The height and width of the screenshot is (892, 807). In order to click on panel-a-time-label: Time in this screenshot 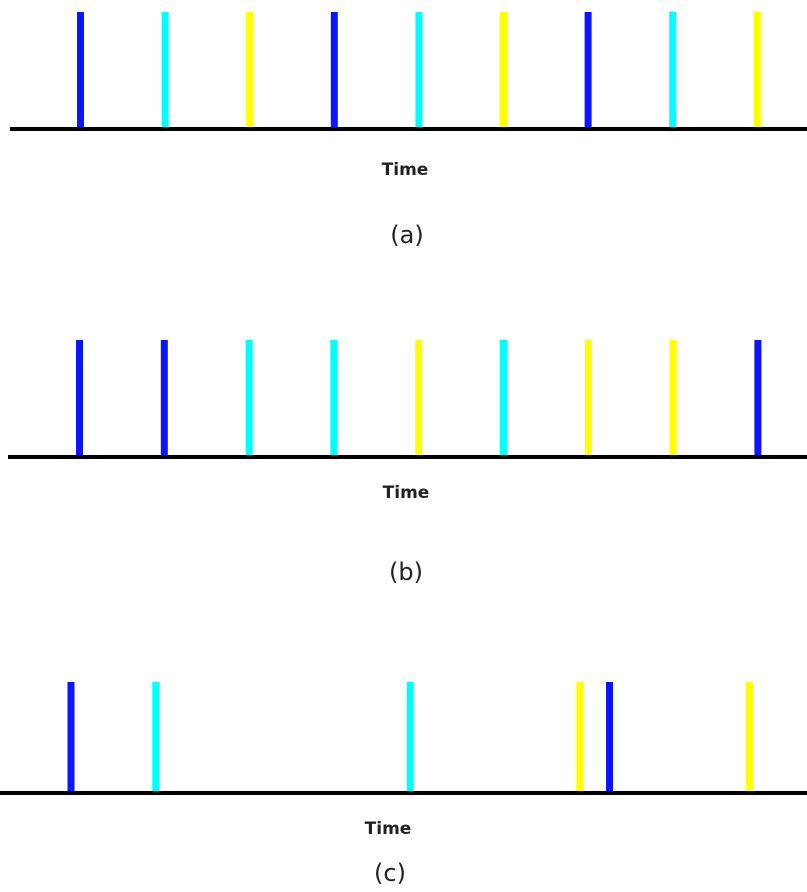, I will do `click(405, 170)`.